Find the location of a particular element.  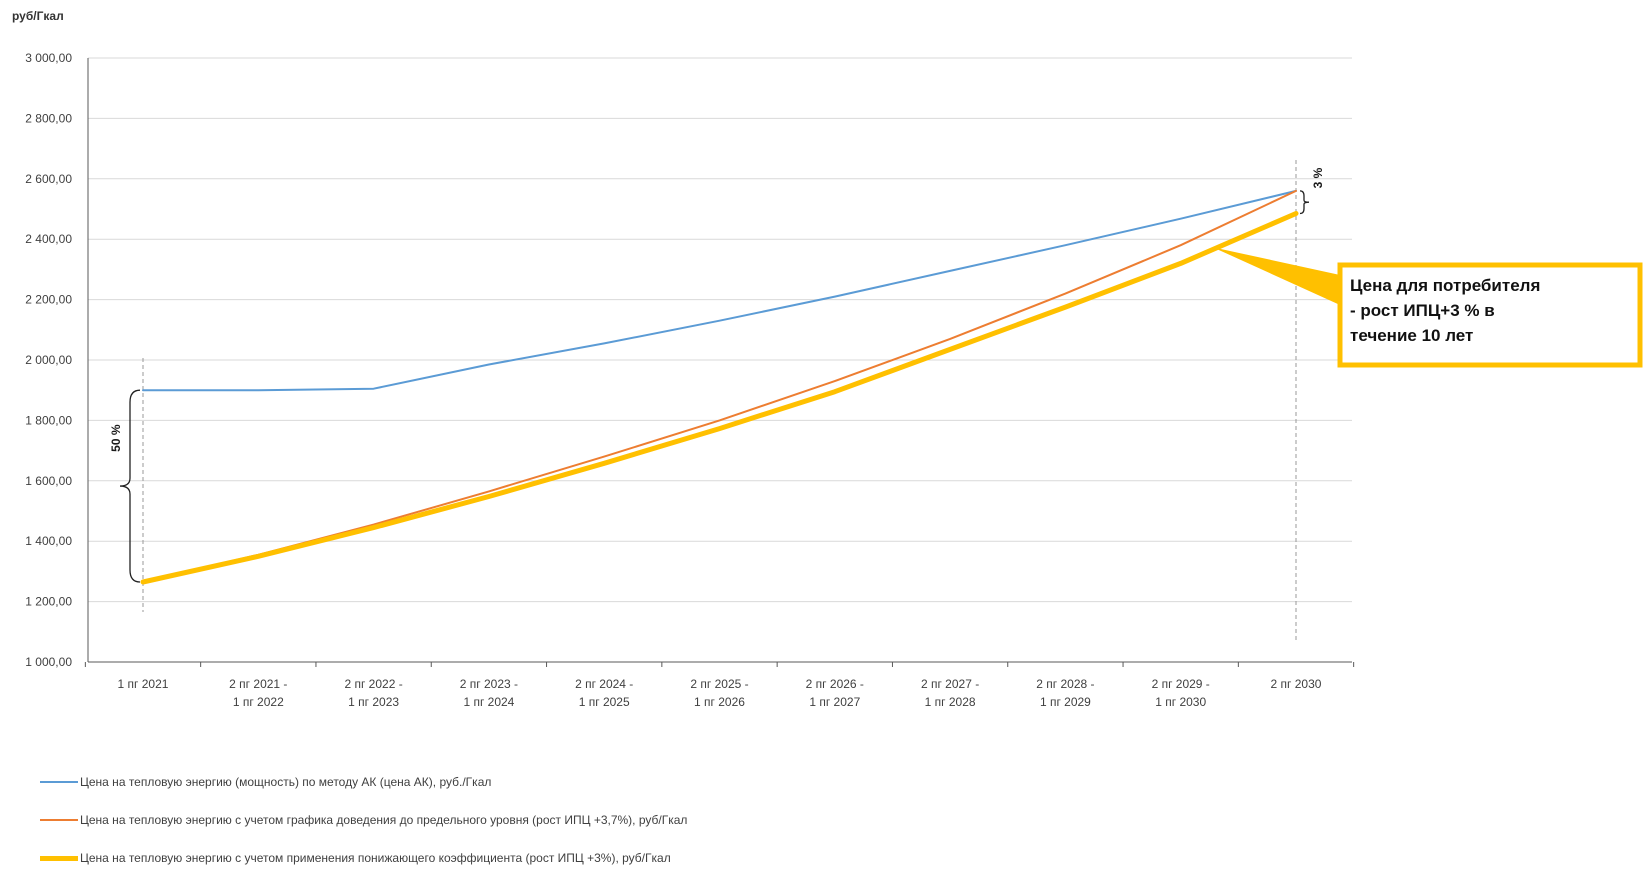

y-tick-label: 1 800,00 is located at coordinates (48, 420).